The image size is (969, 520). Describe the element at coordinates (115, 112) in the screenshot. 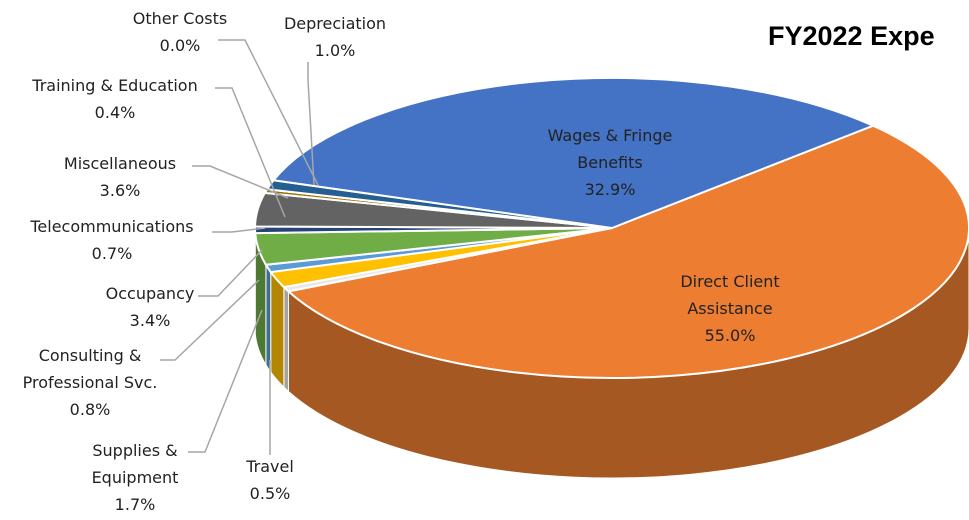

I see `label-value: 0.4%` at that location.